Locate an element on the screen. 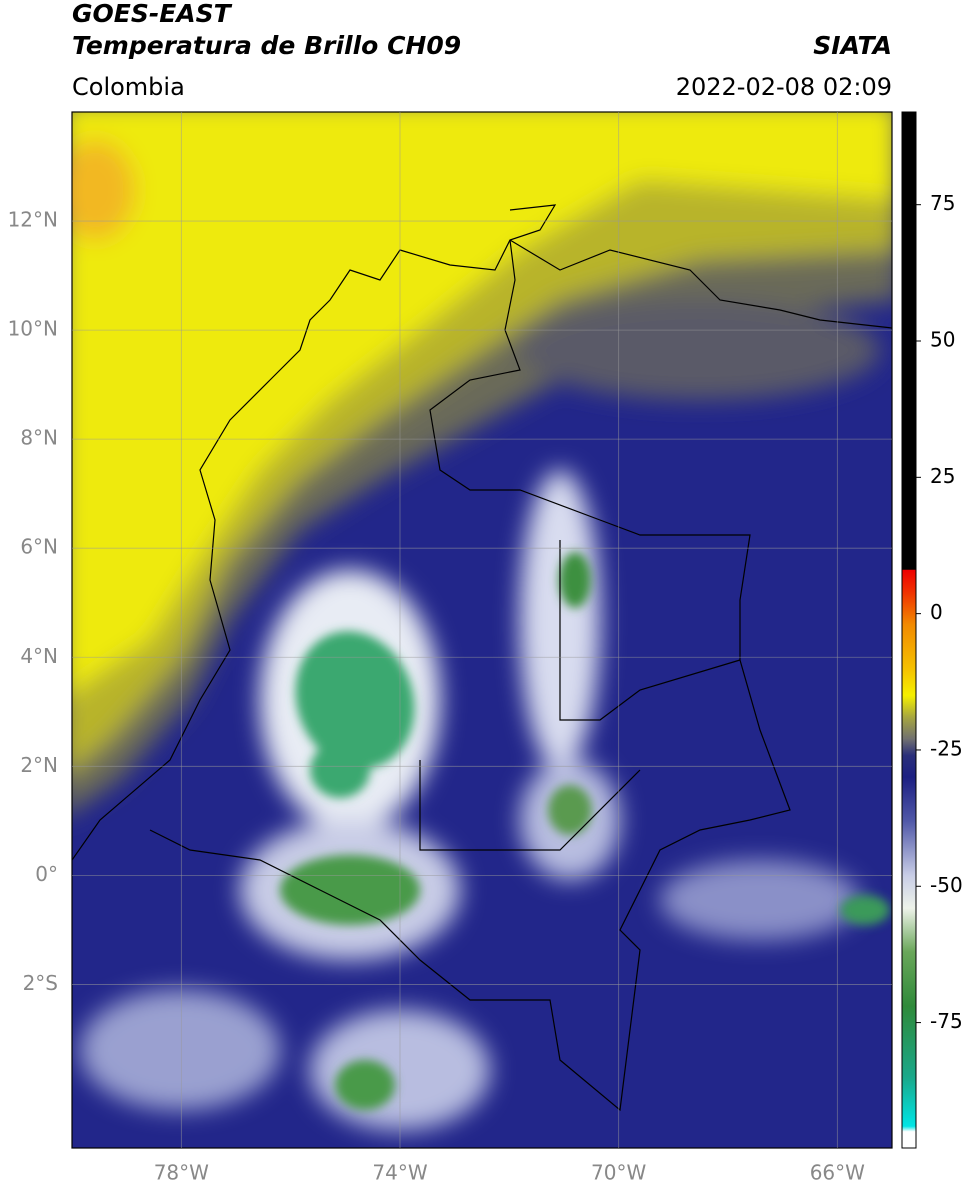  y-tick-label: 0° is located at coordinates (46, 874).